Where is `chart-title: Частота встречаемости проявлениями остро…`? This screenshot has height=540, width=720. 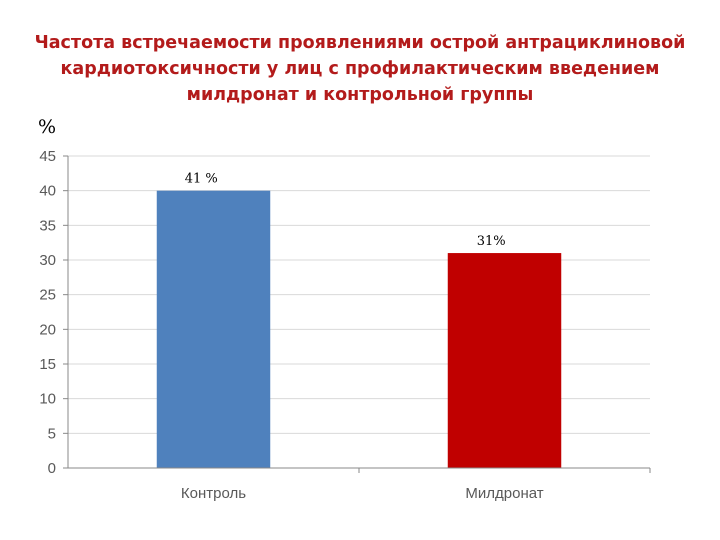
chart-title: Частота встречаемости проявлениями остро… is located at coordinates (360, 69).